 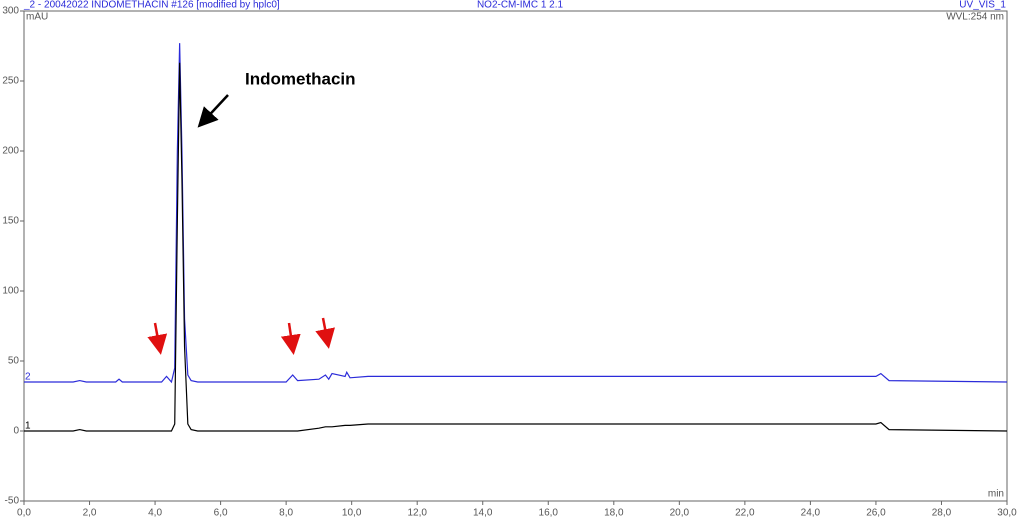 I want to click on x-tick-label: 18,0, so click(x=614, y=513).